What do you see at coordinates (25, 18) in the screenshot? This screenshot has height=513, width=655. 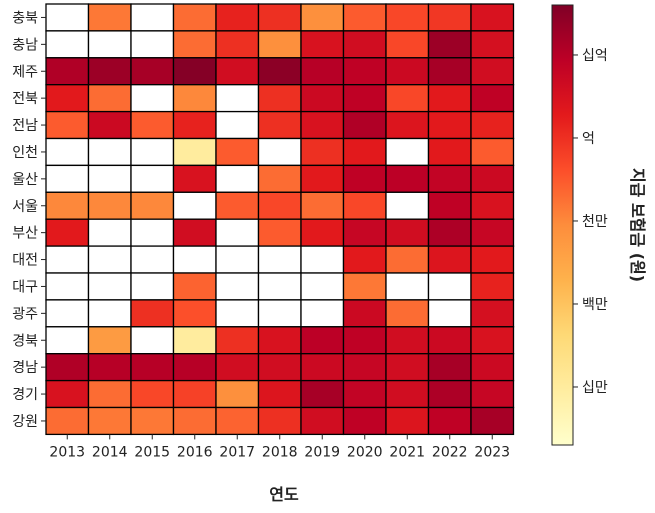 I see `y-tick-label: 충북` at bounding box center [25, 18].